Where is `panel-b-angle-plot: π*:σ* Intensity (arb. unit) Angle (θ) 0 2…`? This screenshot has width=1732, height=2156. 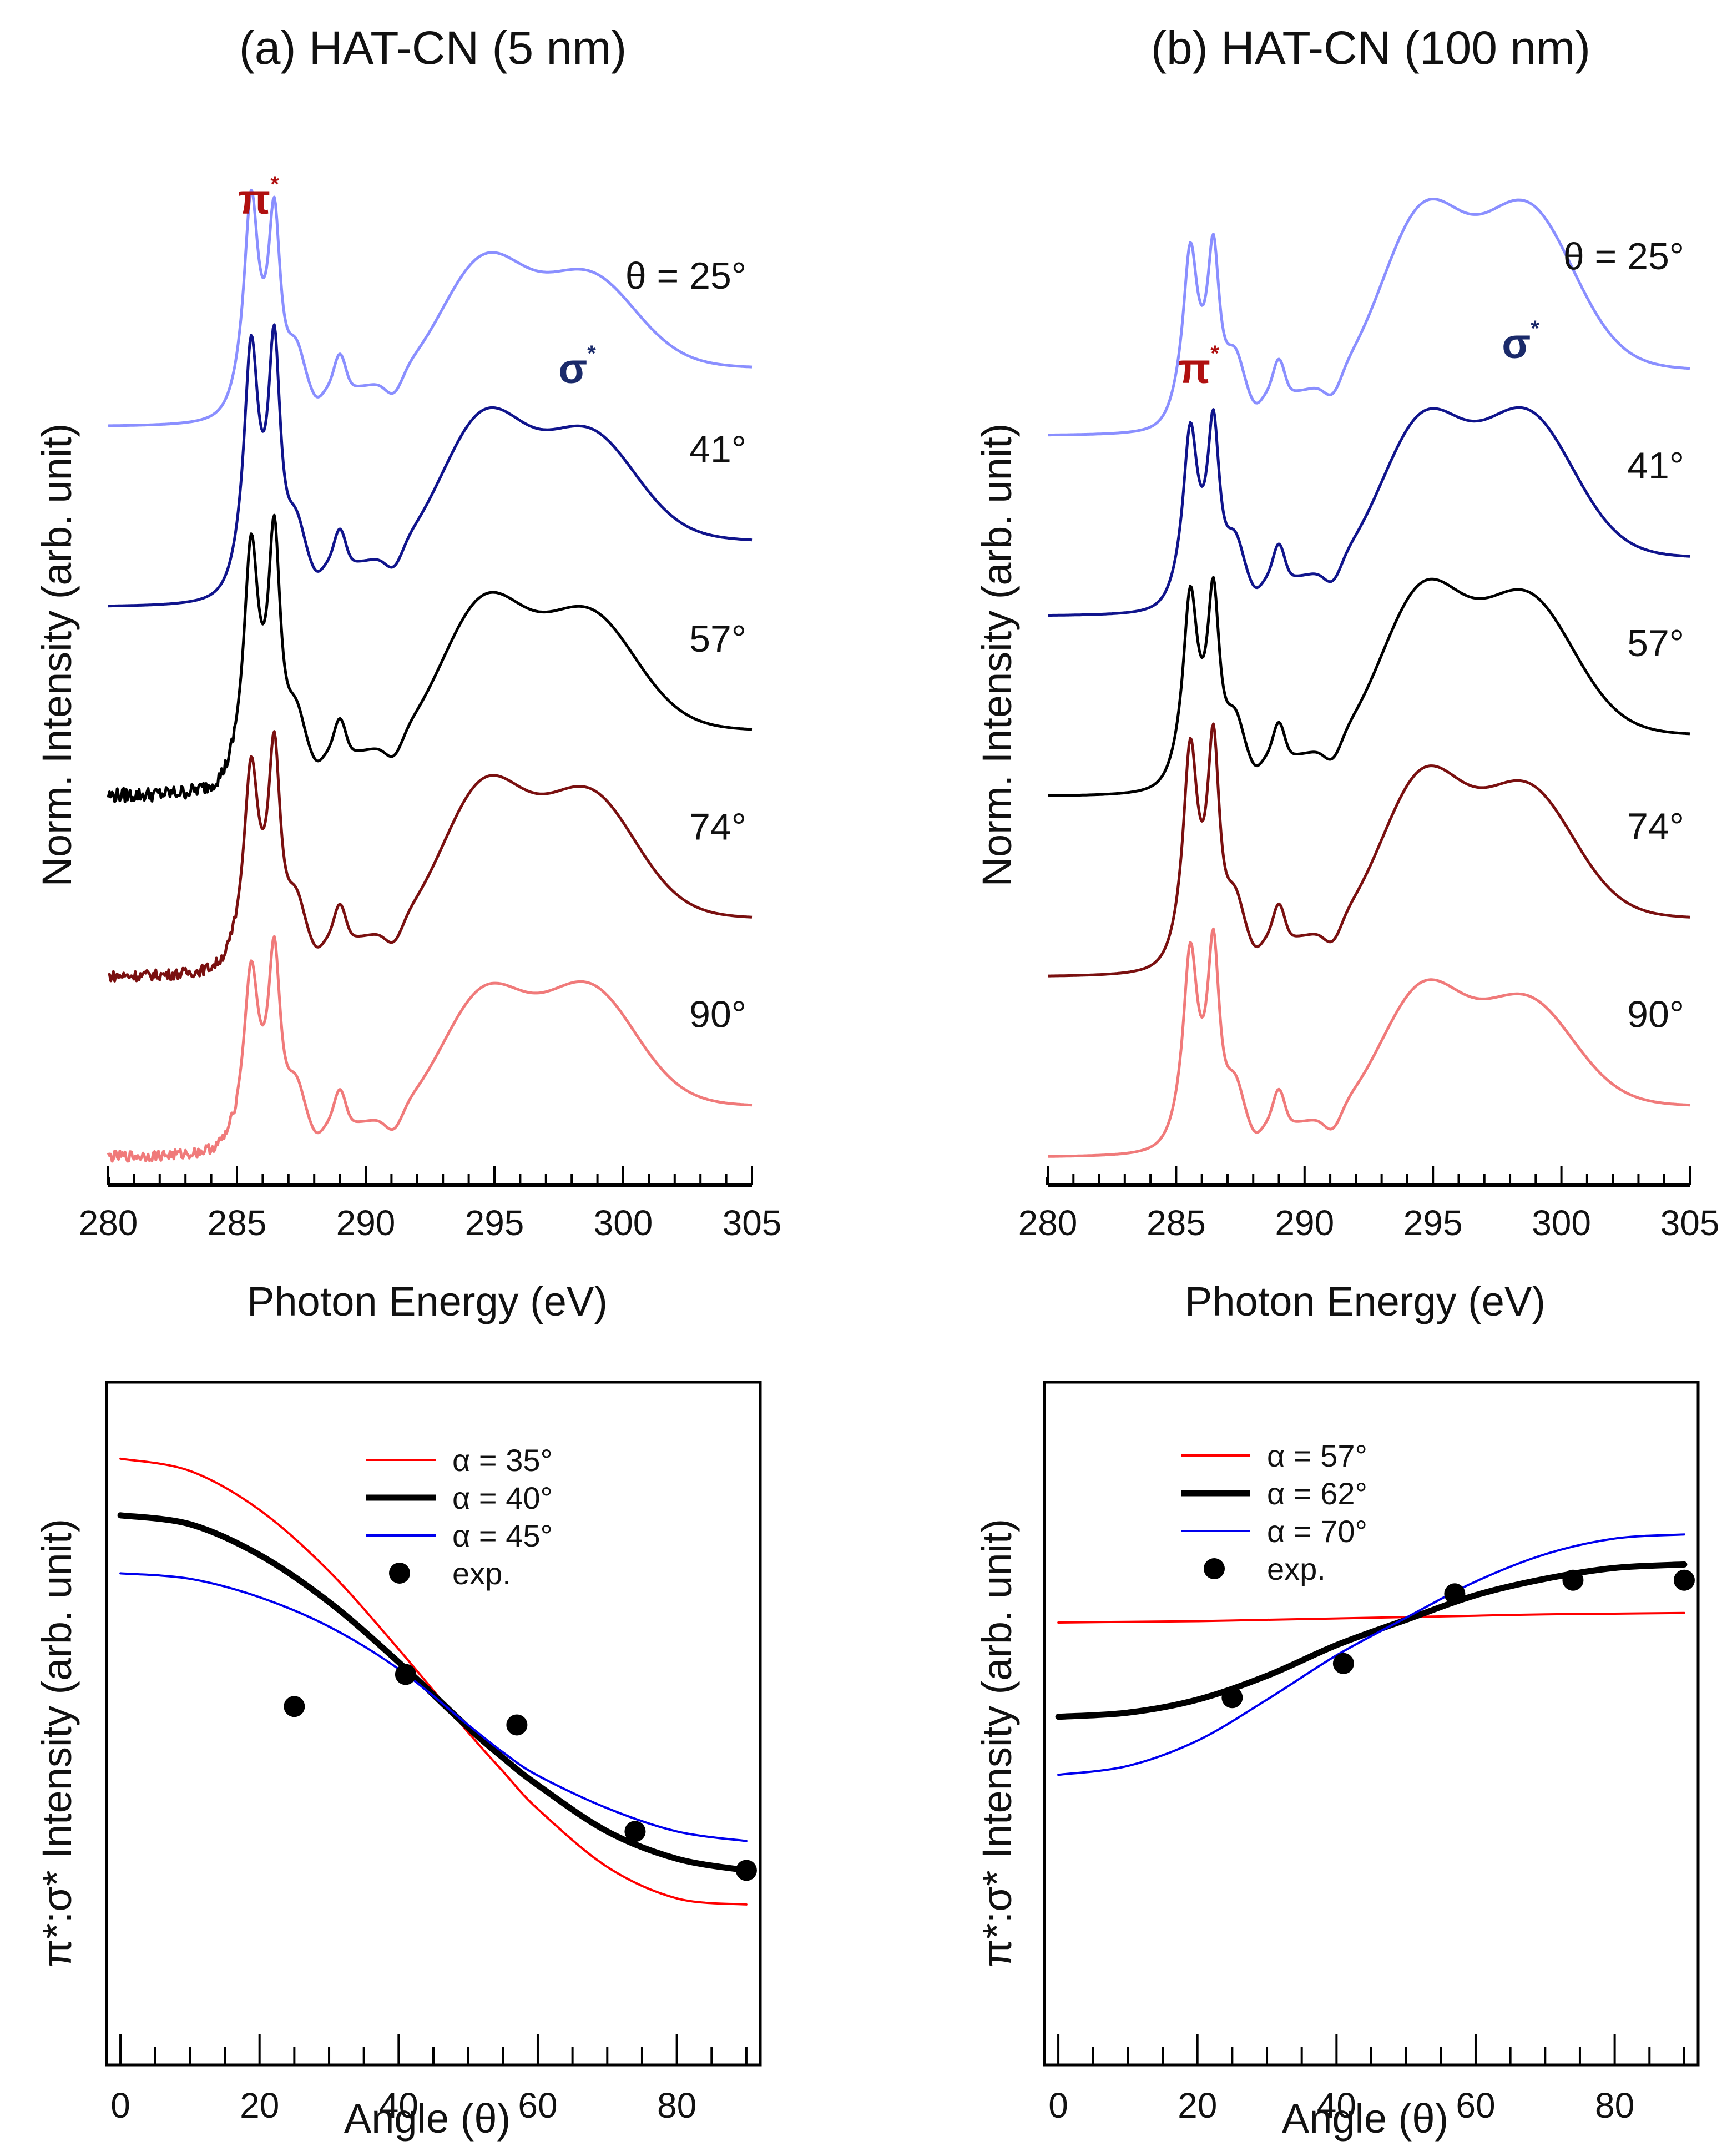 panel-b-angle-plot: π*:σ* Intensity (arb. unit) Angle (θ) 0 2… is located at coordinates (1337, 1761).